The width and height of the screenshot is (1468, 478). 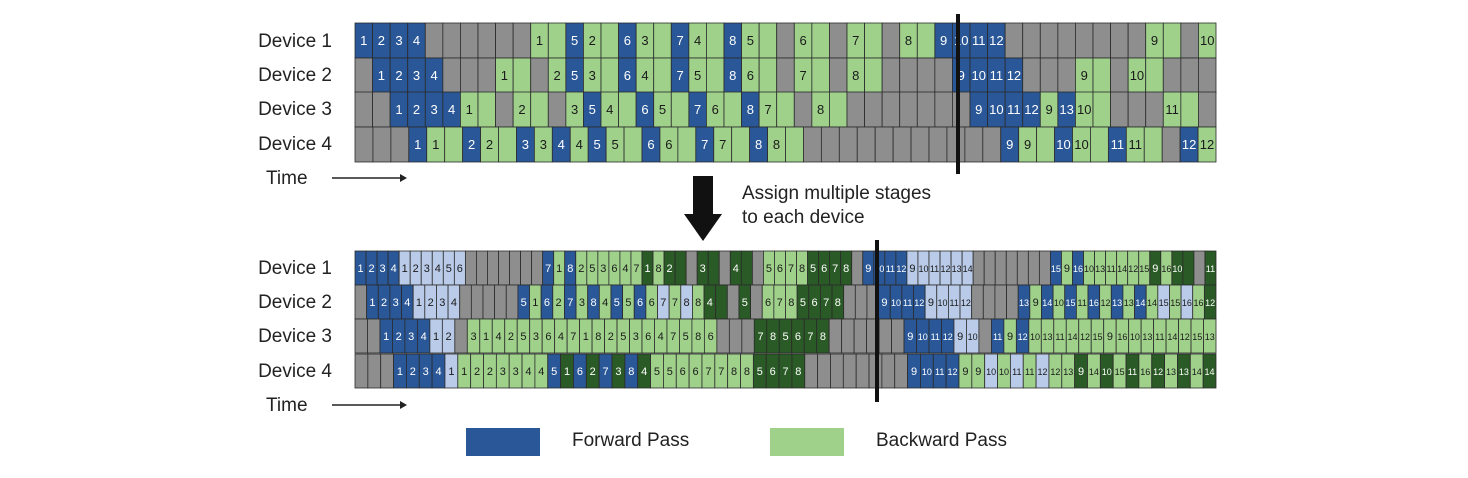 What do you see at coordinates (1036, 303) in the screenshot?
I see `schedule-cell-label: 9` at bounding box center [1036, 303].